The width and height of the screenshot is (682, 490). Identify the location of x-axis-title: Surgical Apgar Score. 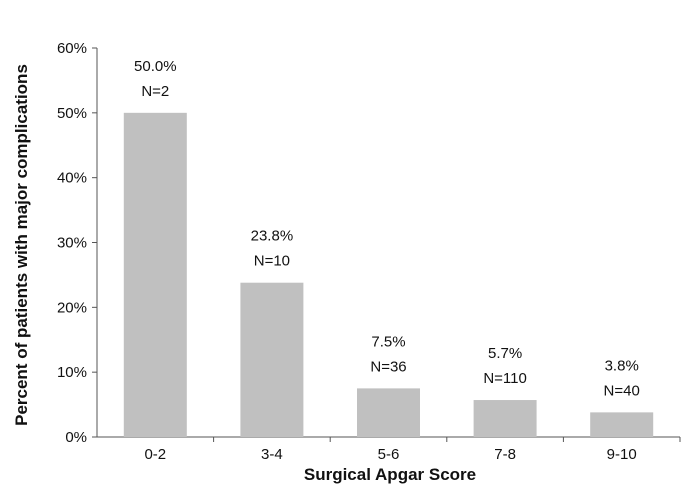
(390, 474).